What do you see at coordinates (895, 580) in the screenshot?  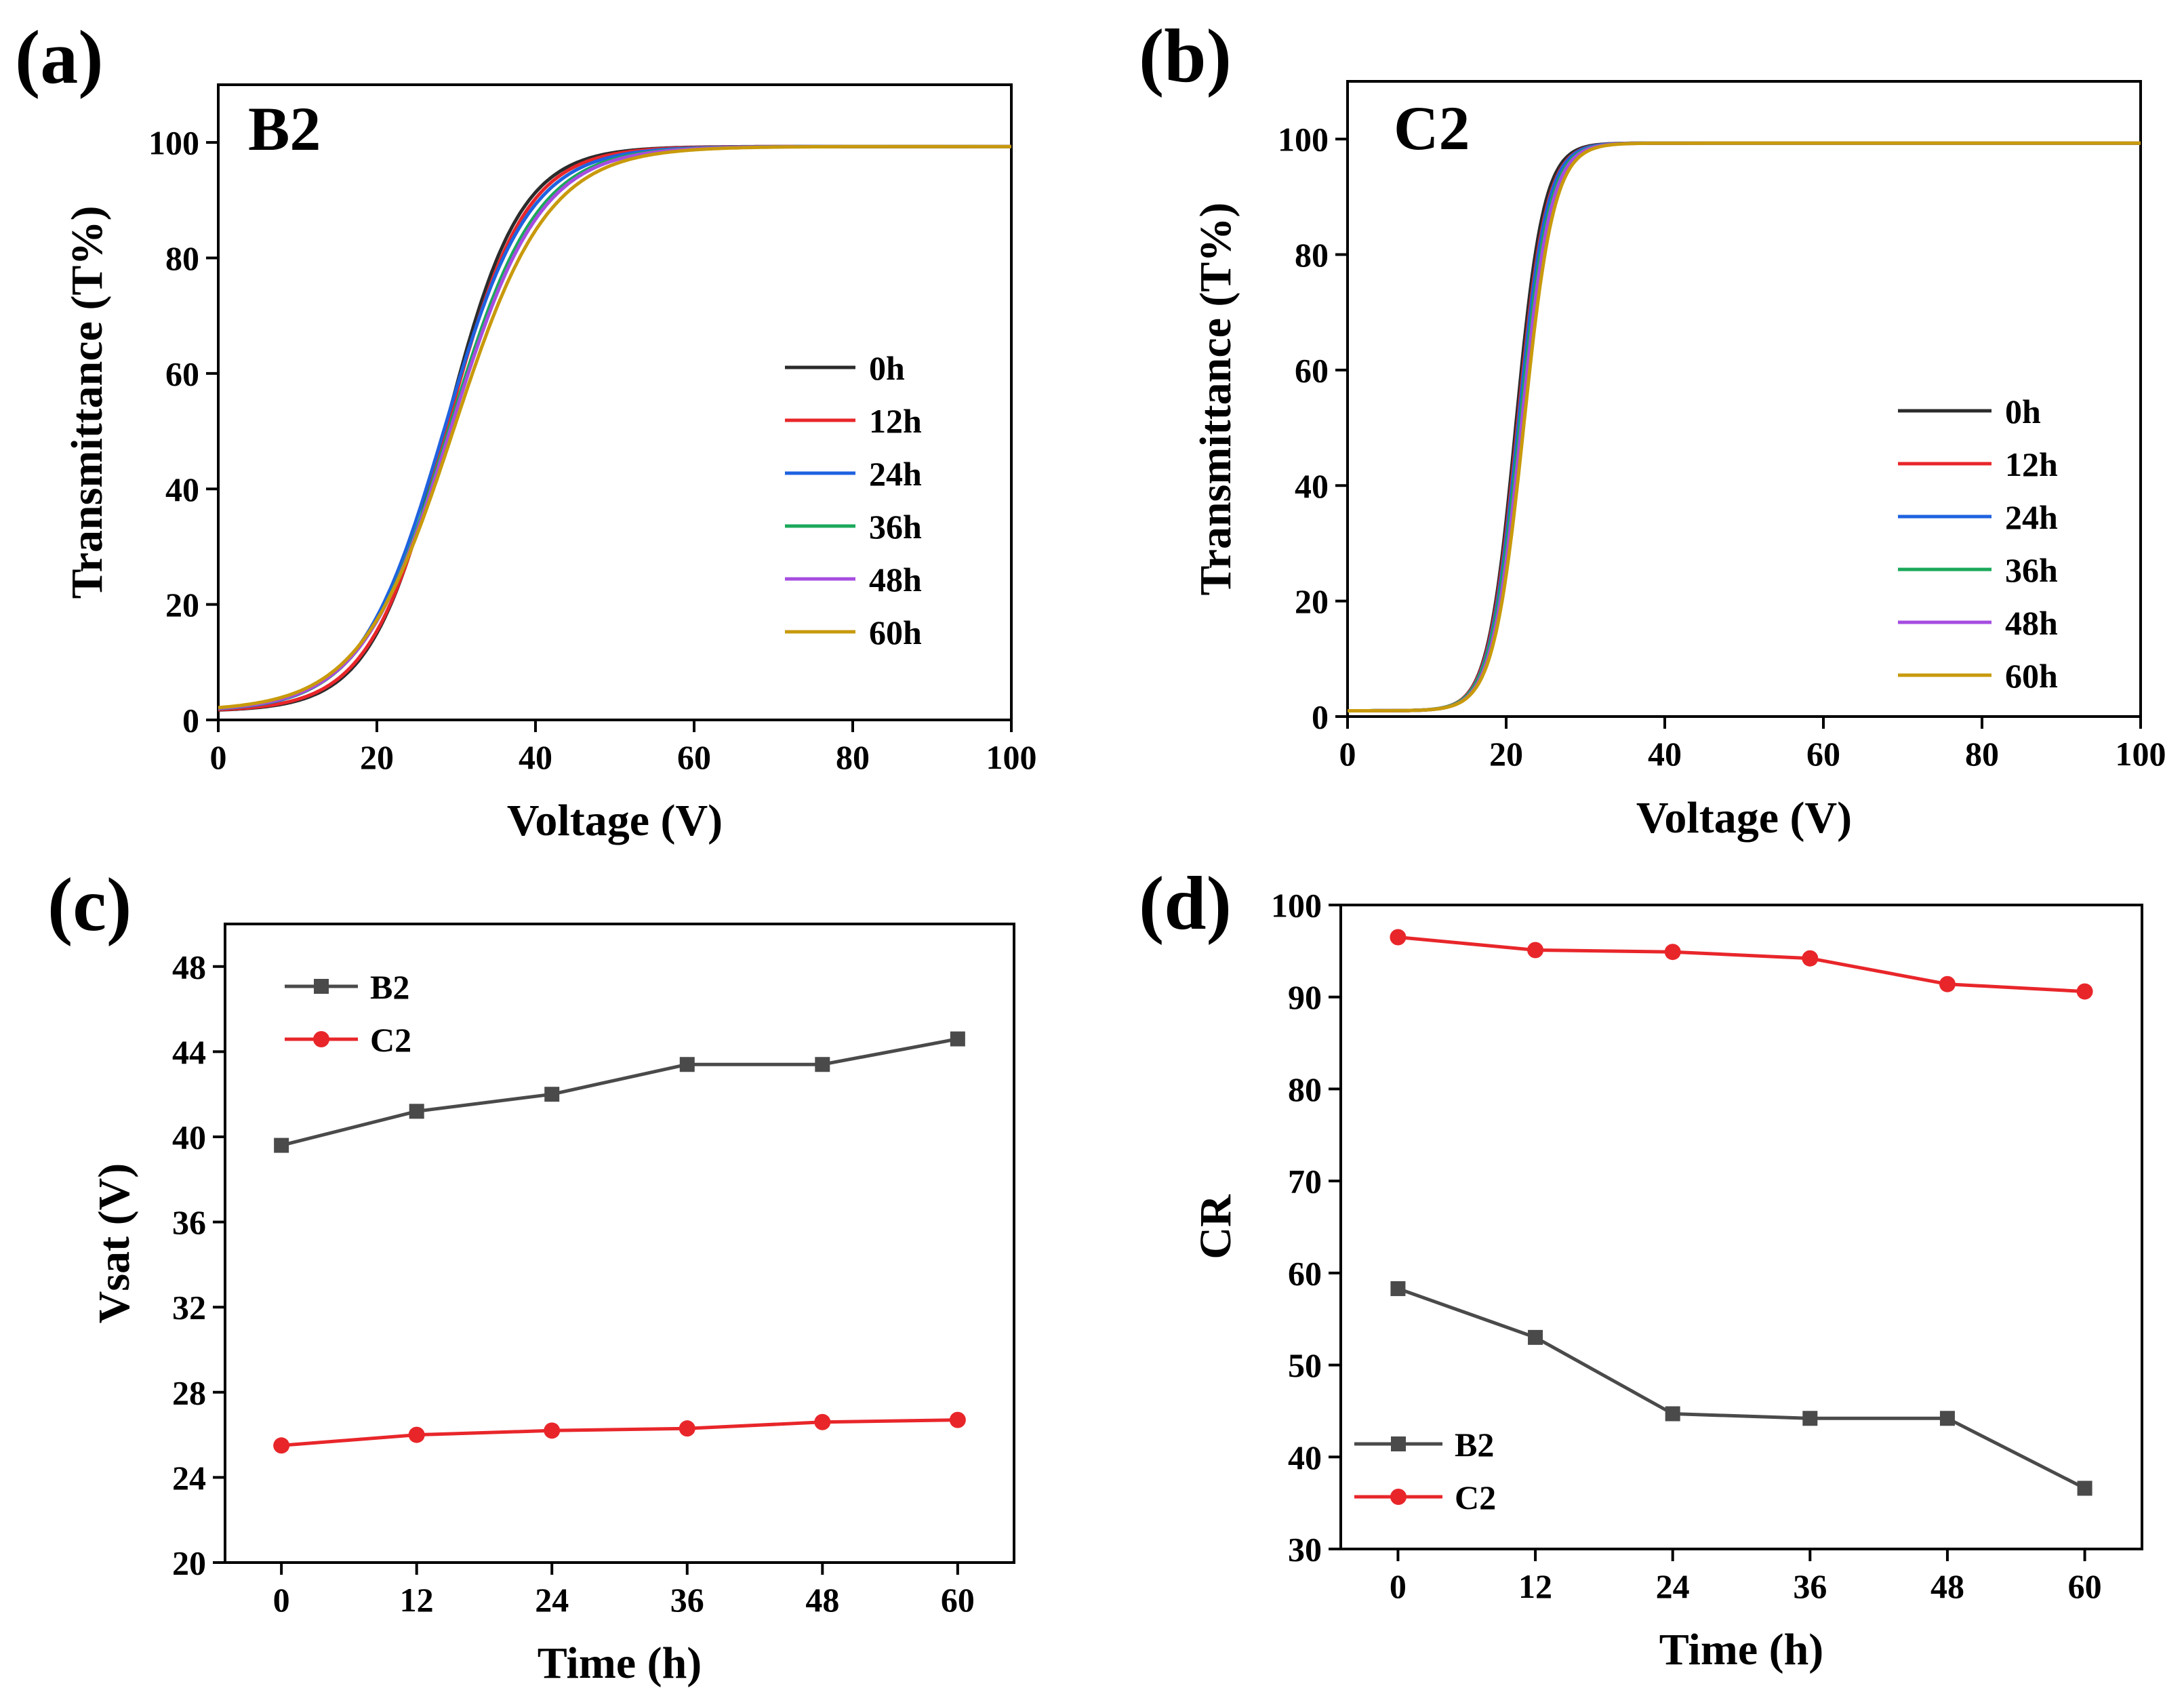 I see `legend-label: 48h` at bounding box center [895, 580].